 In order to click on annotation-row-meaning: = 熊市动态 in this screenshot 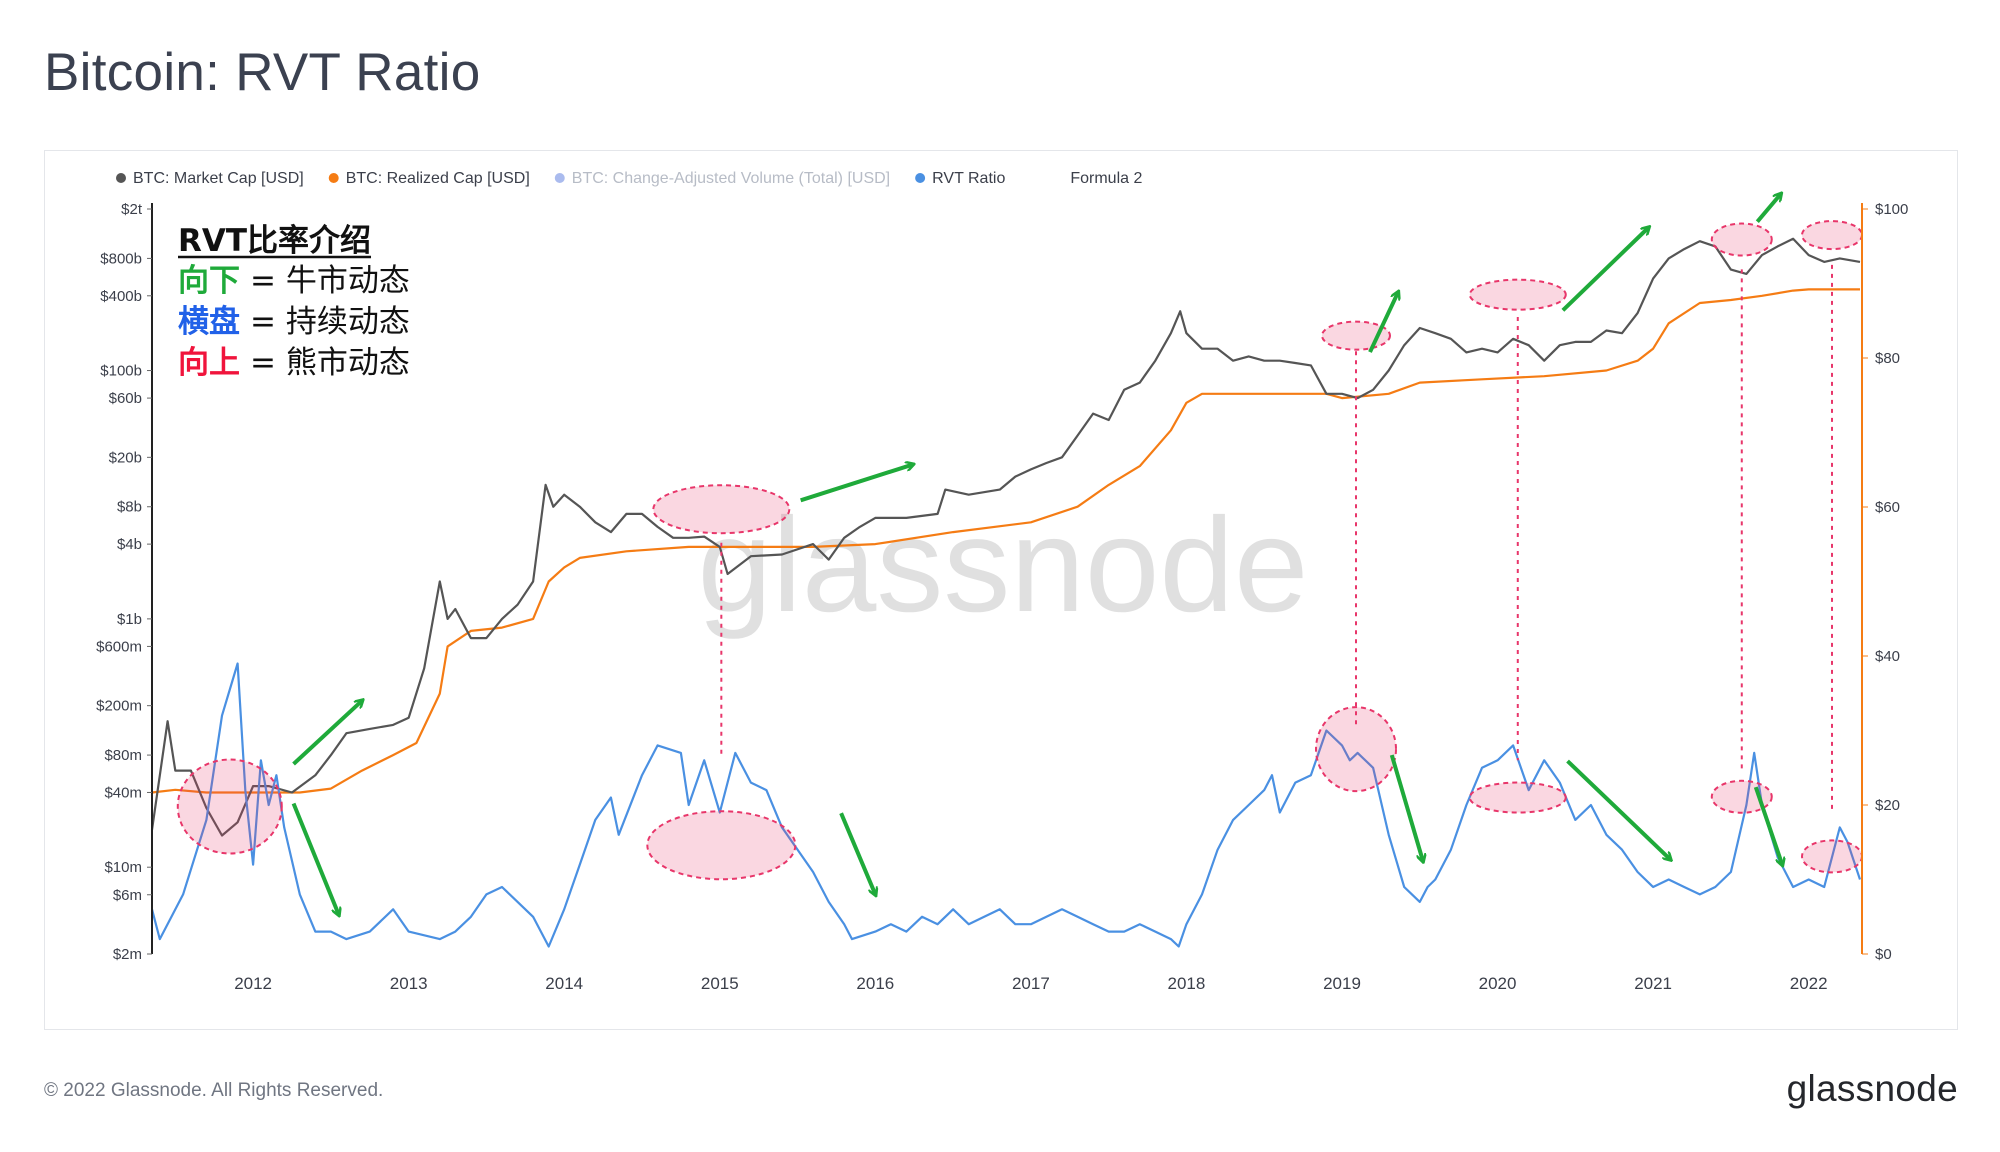, I will do `click(330, 363)`.